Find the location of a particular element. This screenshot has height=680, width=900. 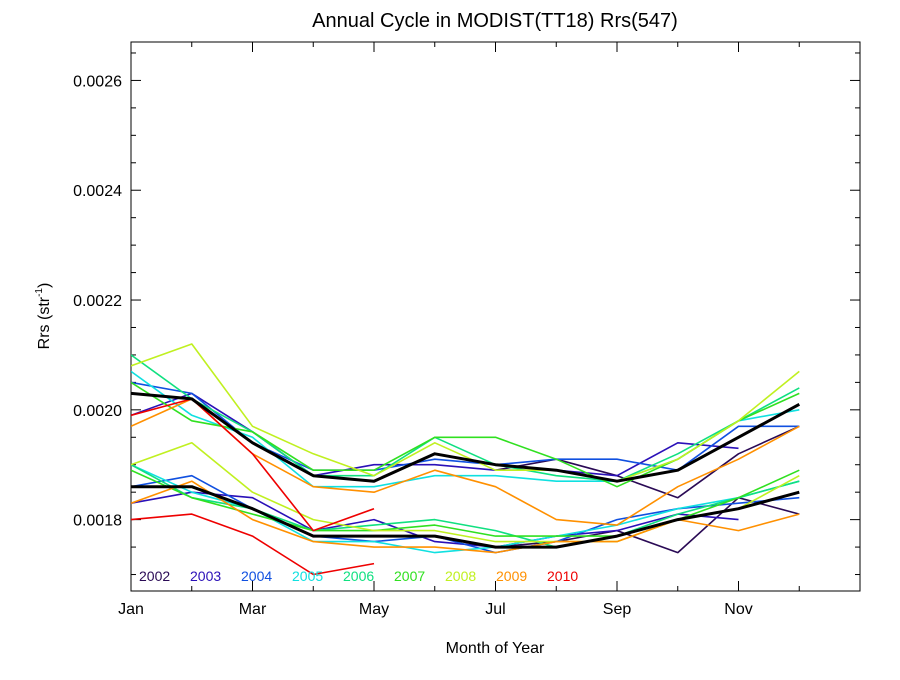

y-axis-label-superscript: -1 is located at coordinates (39, 292).